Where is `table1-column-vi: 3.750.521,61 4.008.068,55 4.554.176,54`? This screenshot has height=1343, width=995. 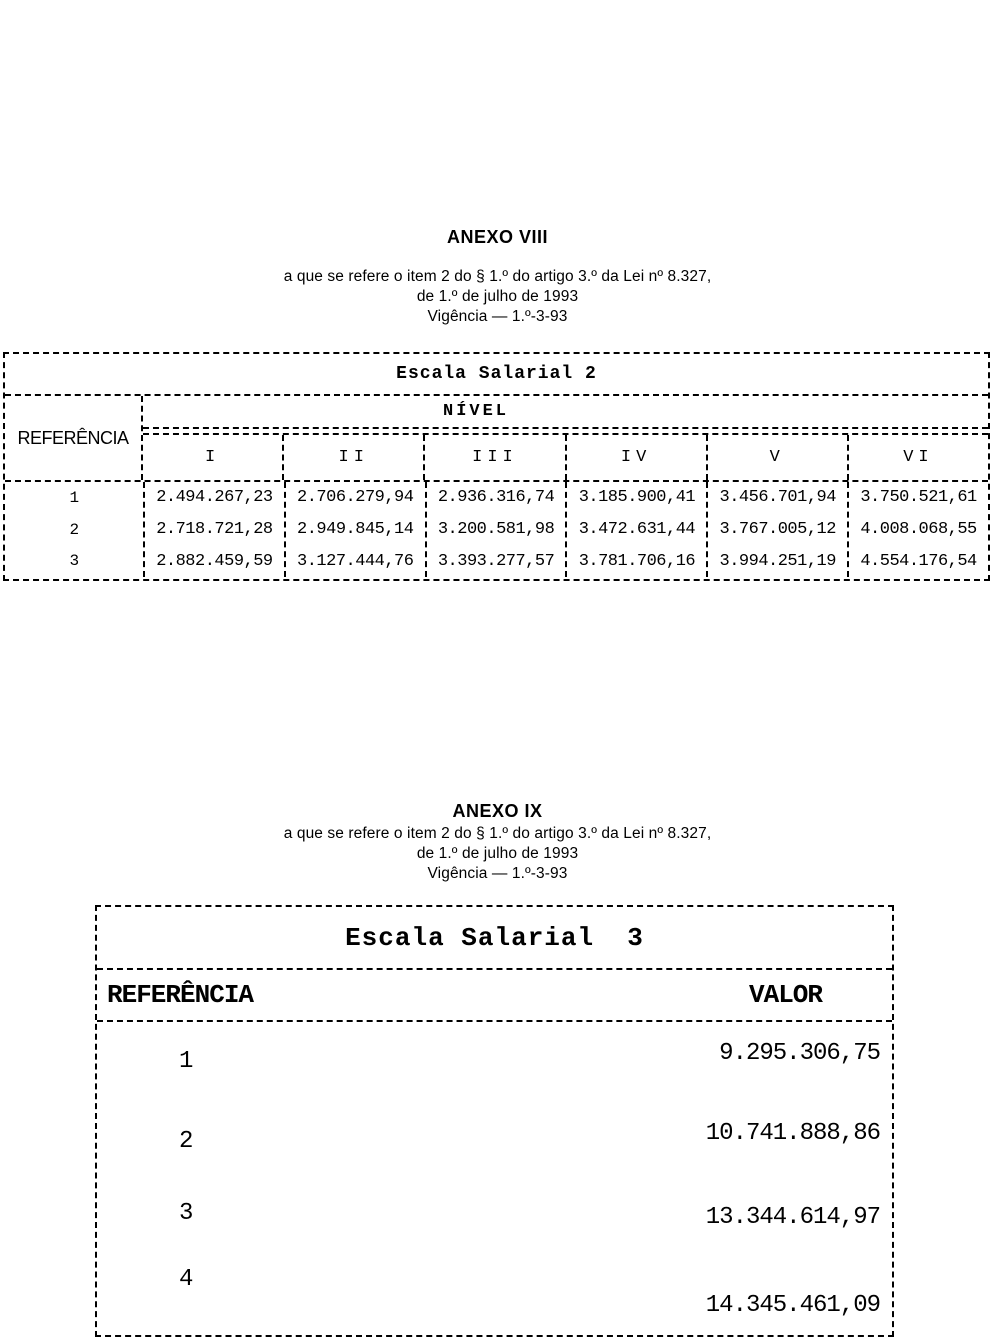 table1-column-vi: 3.750.521,61 4.008.068,55 4.554.176,54 is located at coordinates (917, 529).